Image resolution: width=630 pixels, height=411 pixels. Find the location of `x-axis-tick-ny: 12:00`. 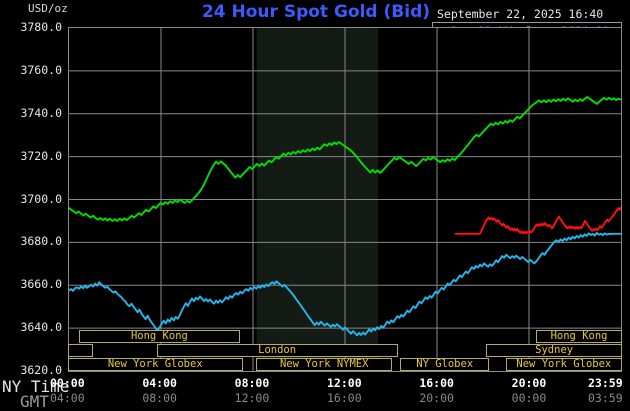

x-axis-tick-ny: 12:00 is located at coordinates (344, 383).